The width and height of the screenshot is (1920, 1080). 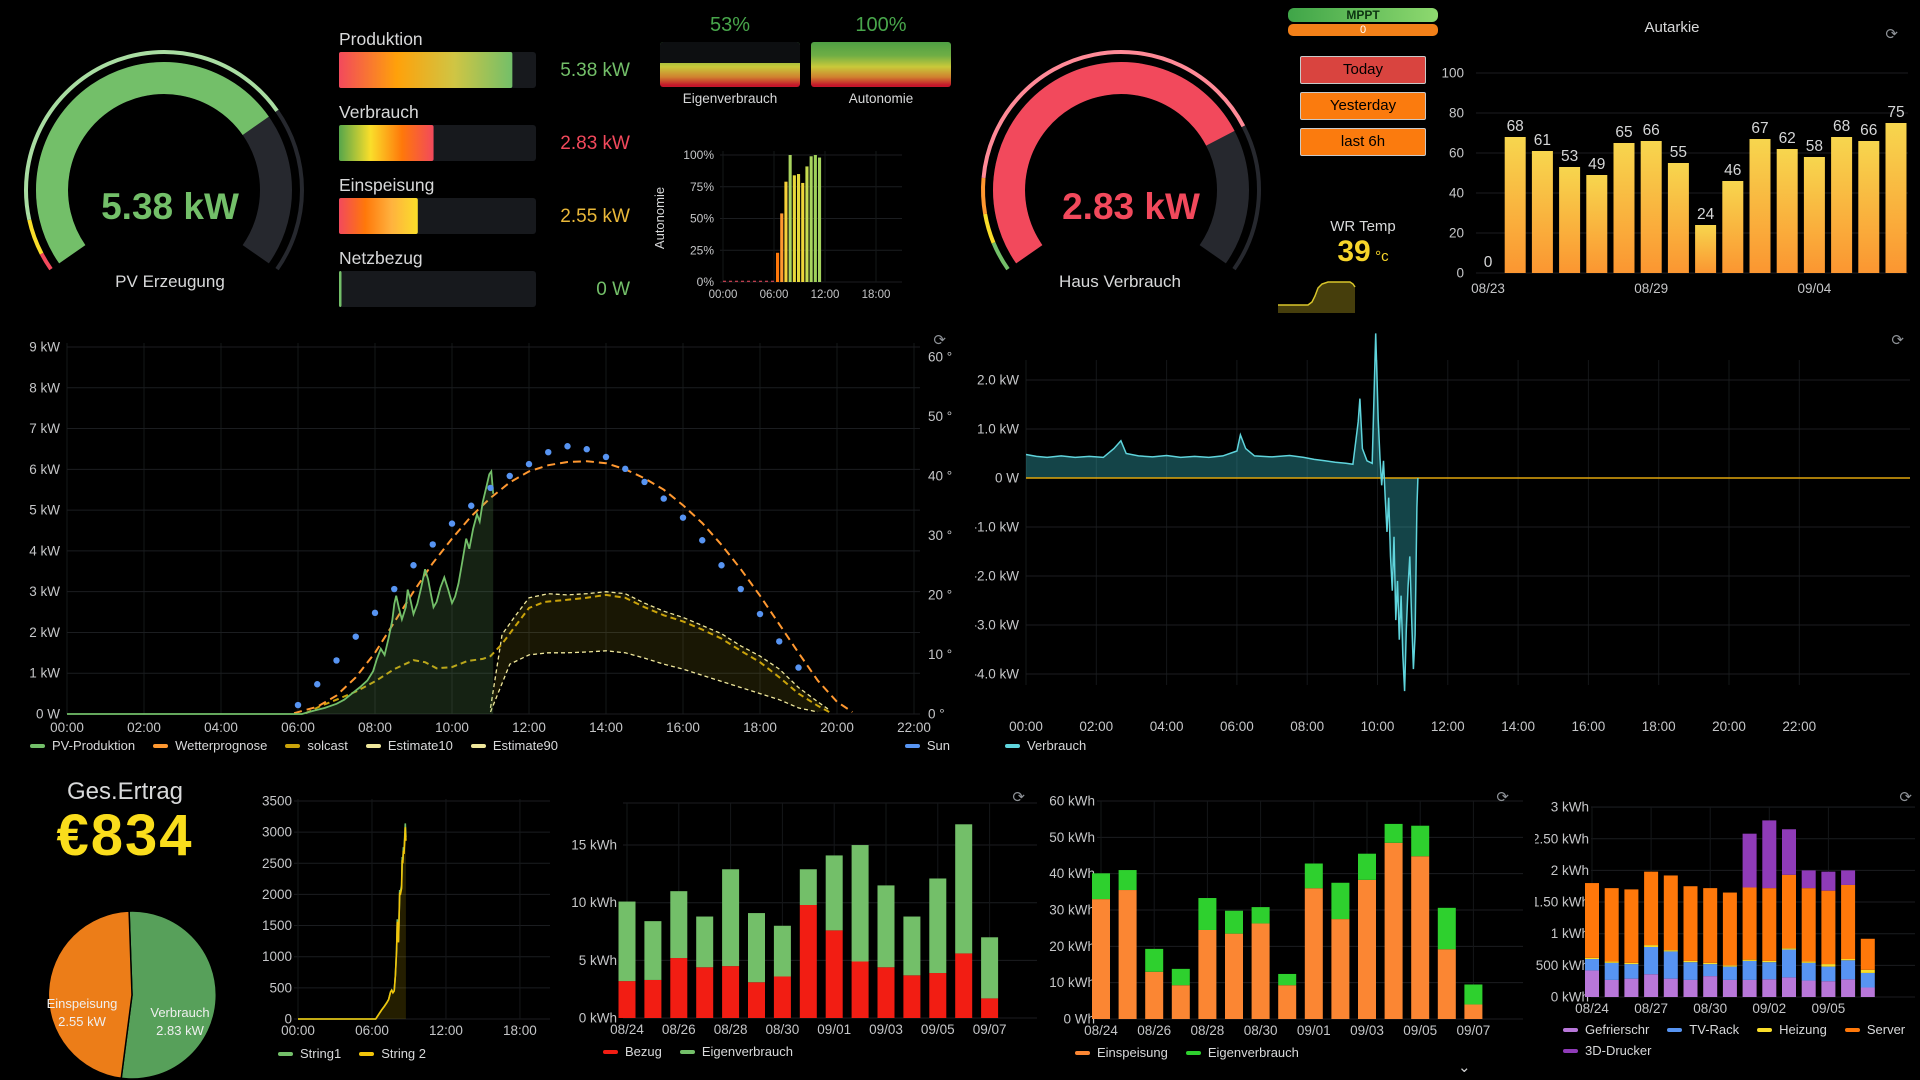 I want to click on tick-label: 30 °, so click(x=940, y=535).